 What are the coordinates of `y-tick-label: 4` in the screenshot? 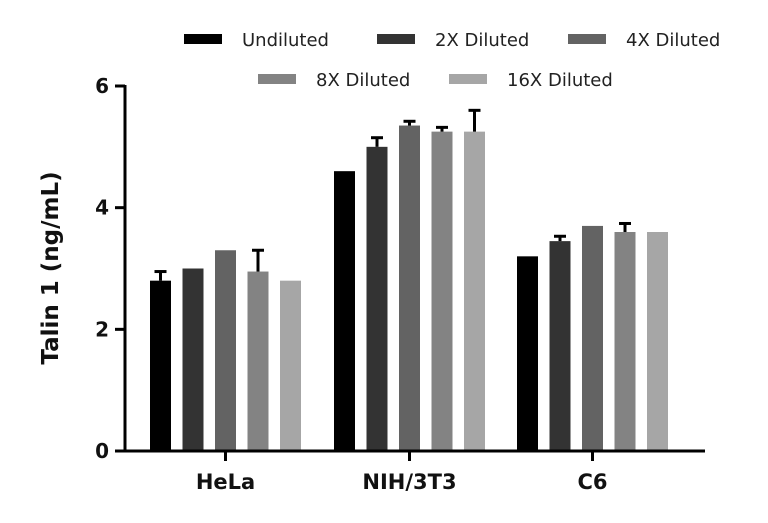 It's located at (102, 208).